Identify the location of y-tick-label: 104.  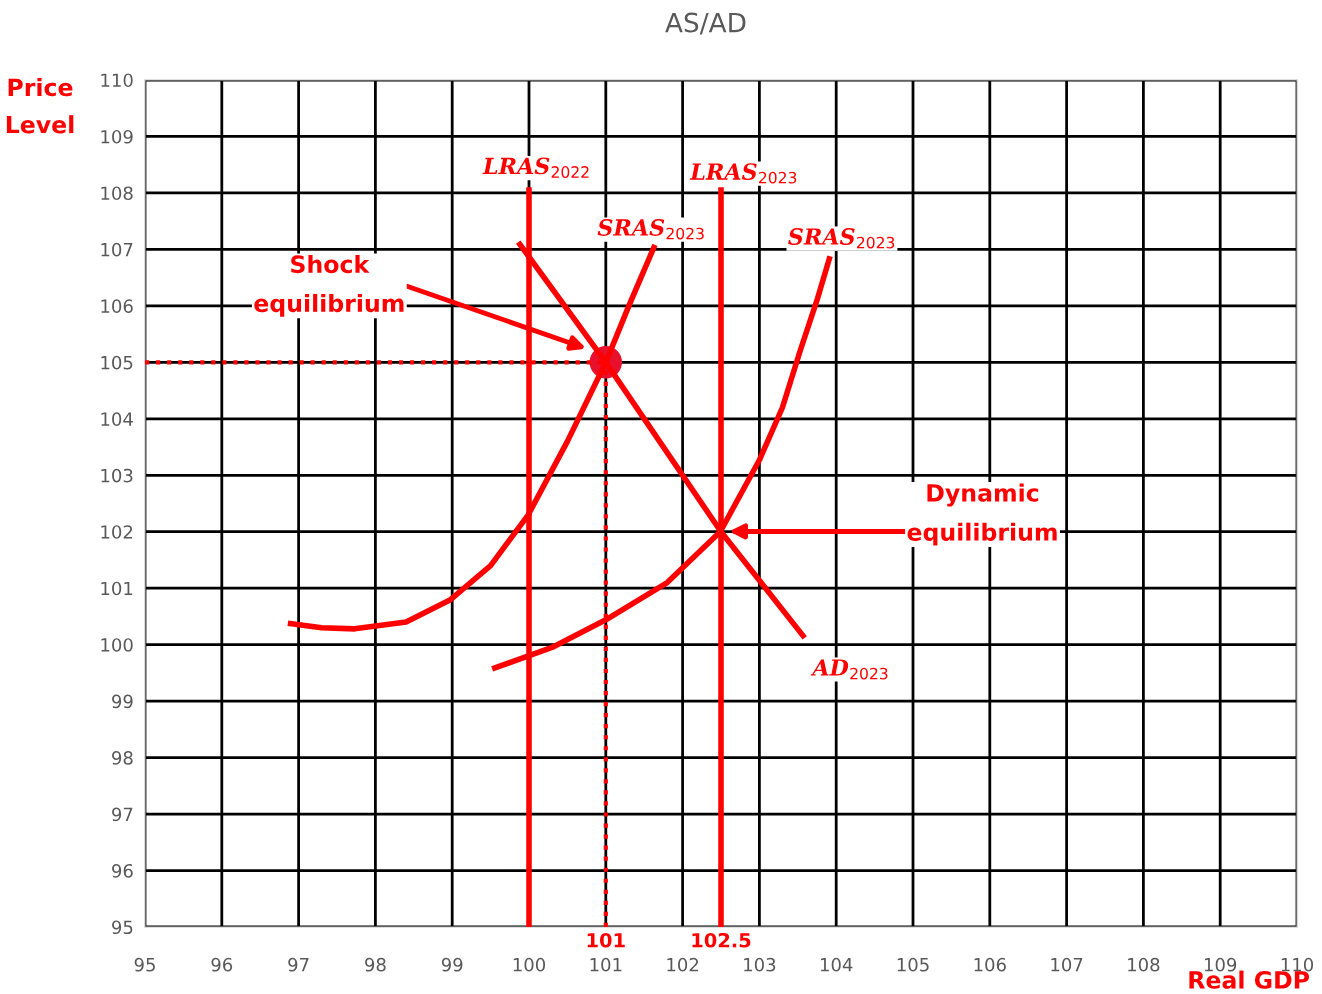
(117, 419).